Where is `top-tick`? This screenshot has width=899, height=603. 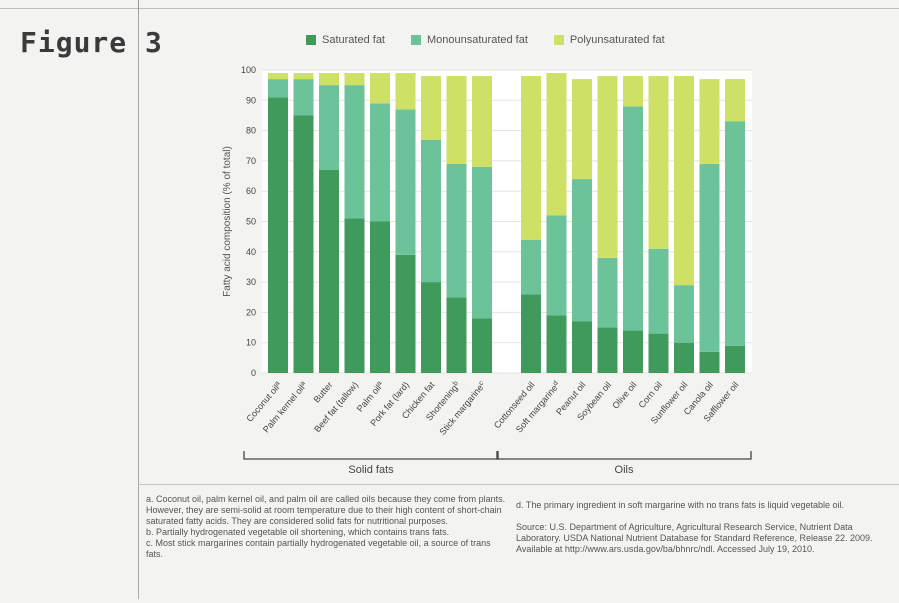 top-tick is located at coordinates (138, 7).